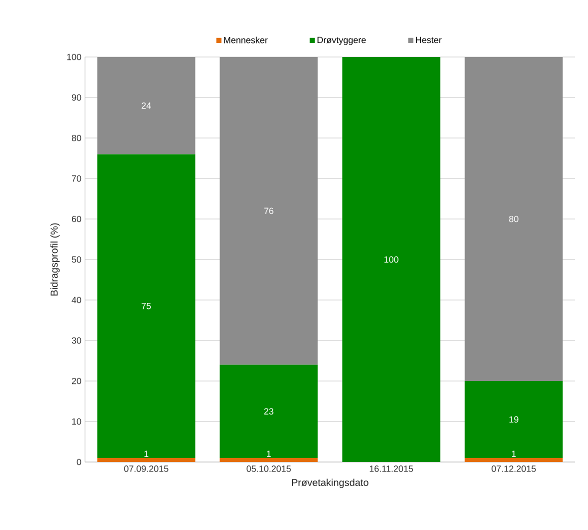 The image size is (588, 530). I want to click on data-label: 75, so click(146, 306).